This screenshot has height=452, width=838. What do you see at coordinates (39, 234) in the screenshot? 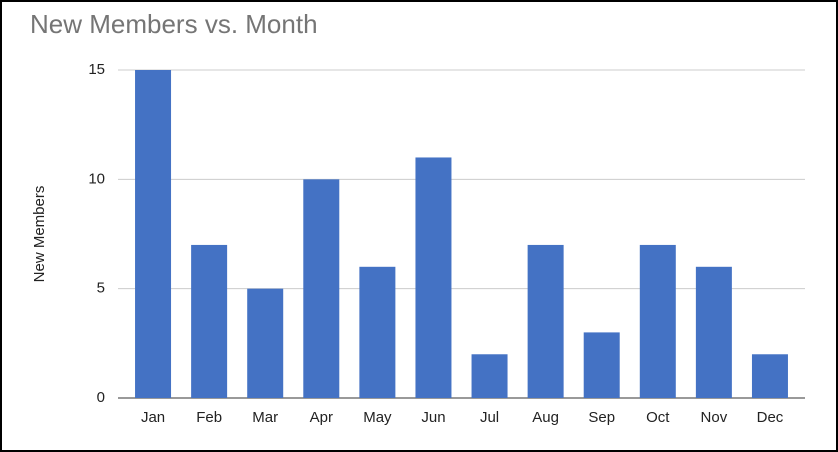
I see `y-axis-label: New Members` at bounding box center [39, 234].